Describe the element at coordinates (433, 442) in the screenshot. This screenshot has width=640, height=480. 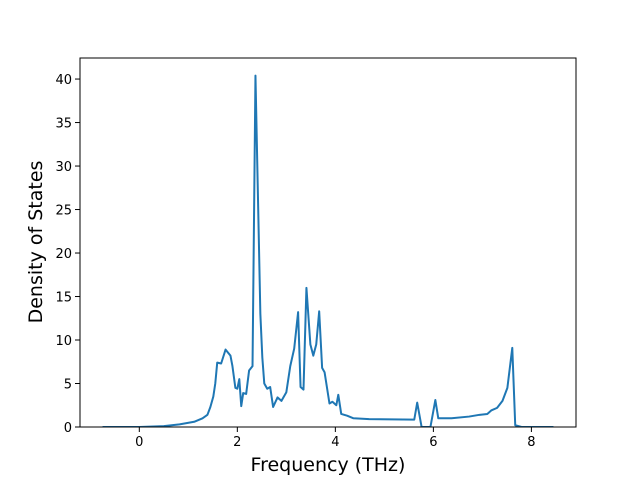
I see `x-tick-label: 6` at that location.